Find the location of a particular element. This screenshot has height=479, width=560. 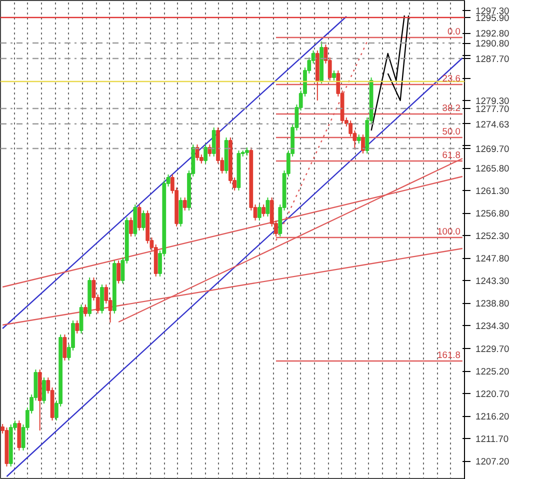

ref-line-label: 1274.63 is located at coordinates (493, 124).